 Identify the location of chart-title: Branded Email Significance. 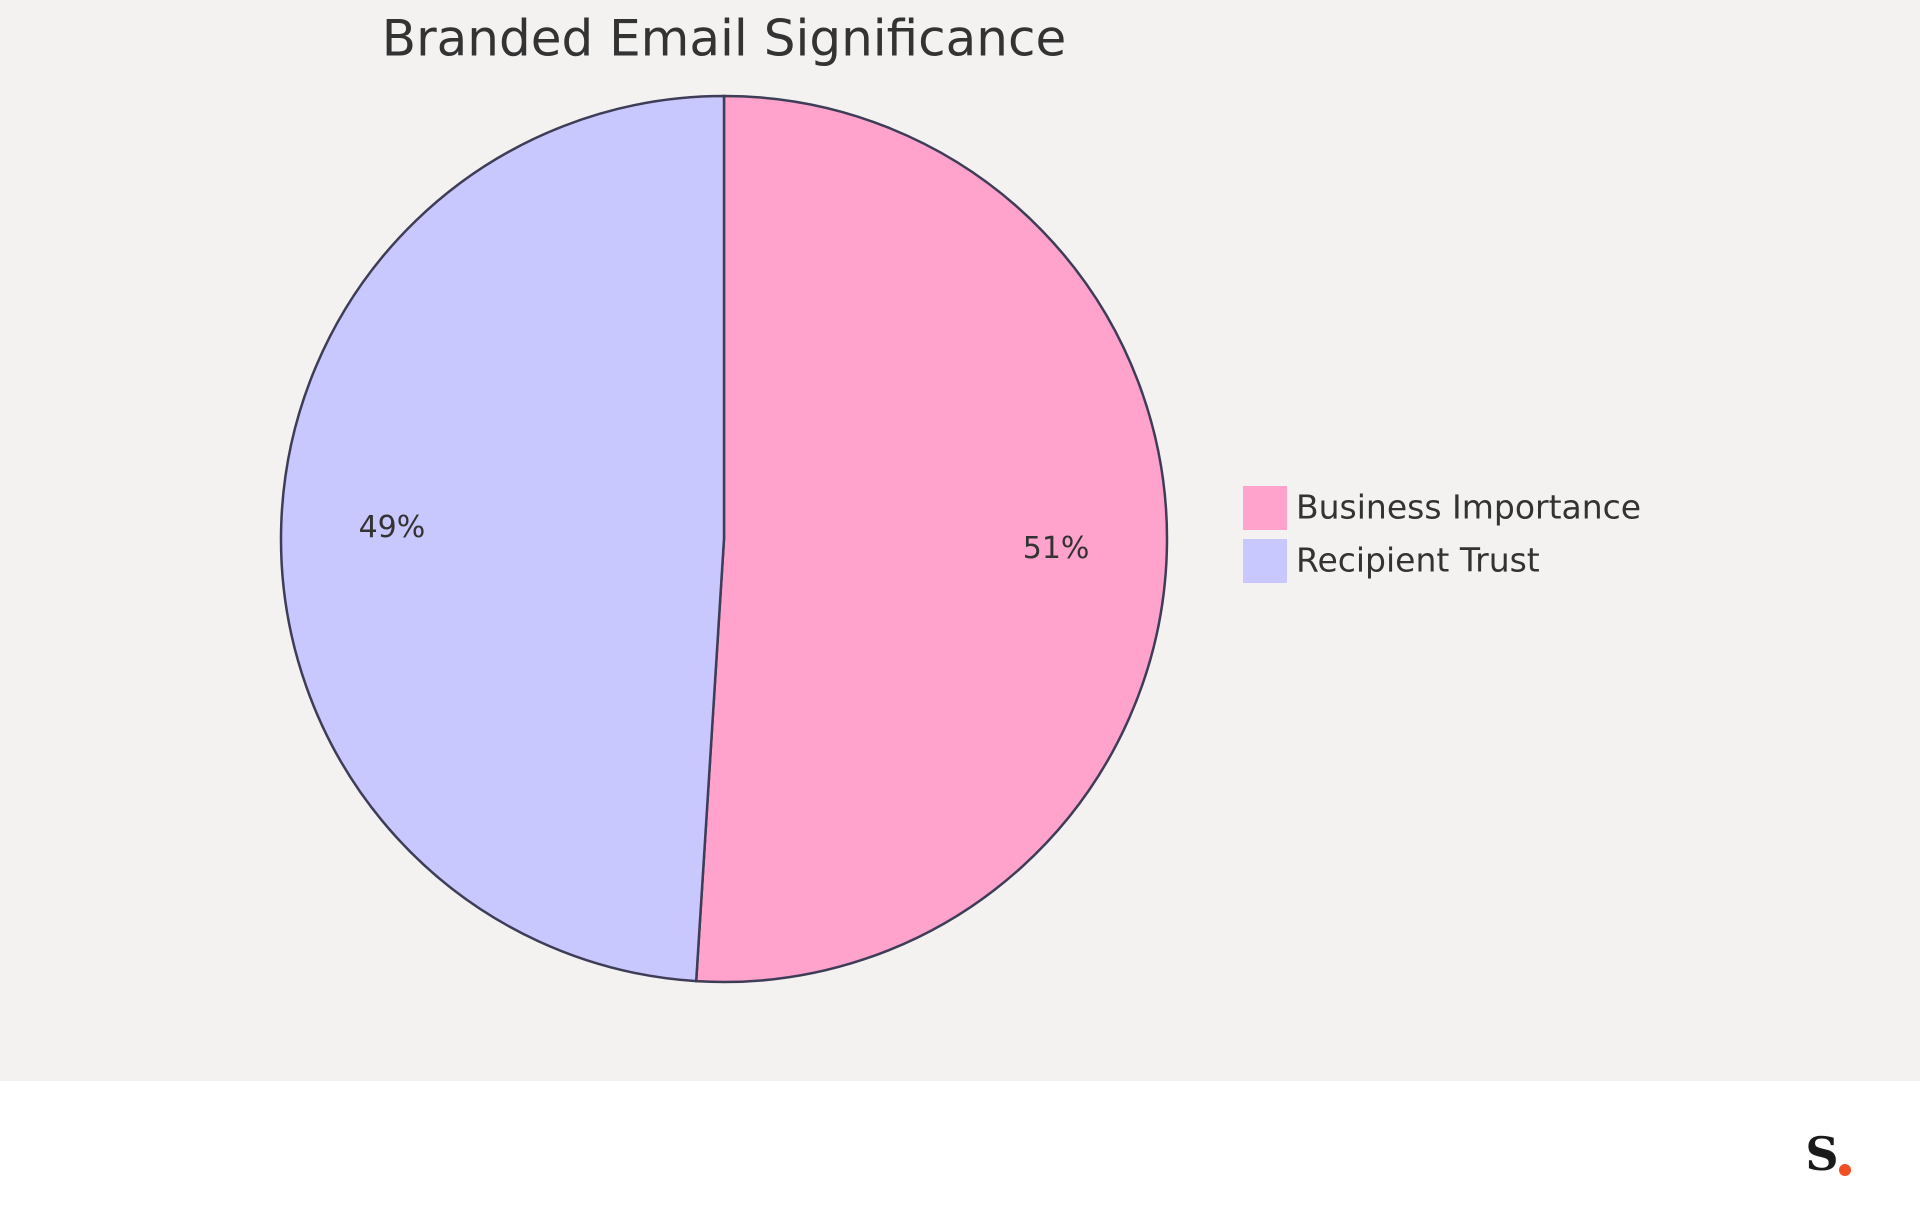
(724, 39).